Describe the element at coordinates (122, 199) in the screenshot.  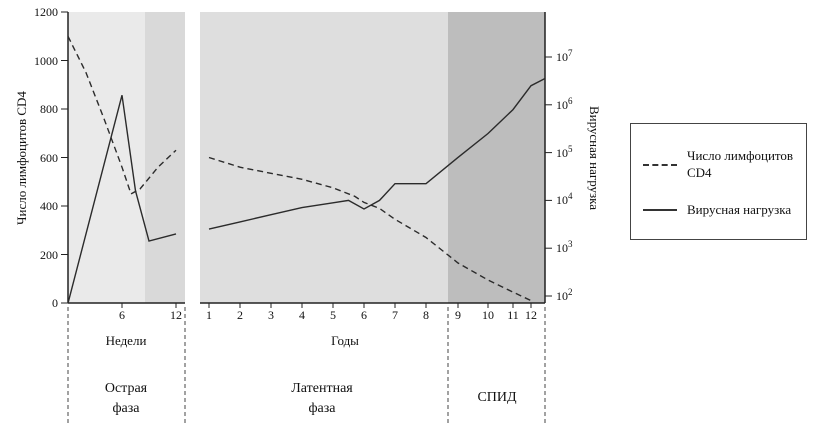
I see `viral-load-line-weeks` at that location.